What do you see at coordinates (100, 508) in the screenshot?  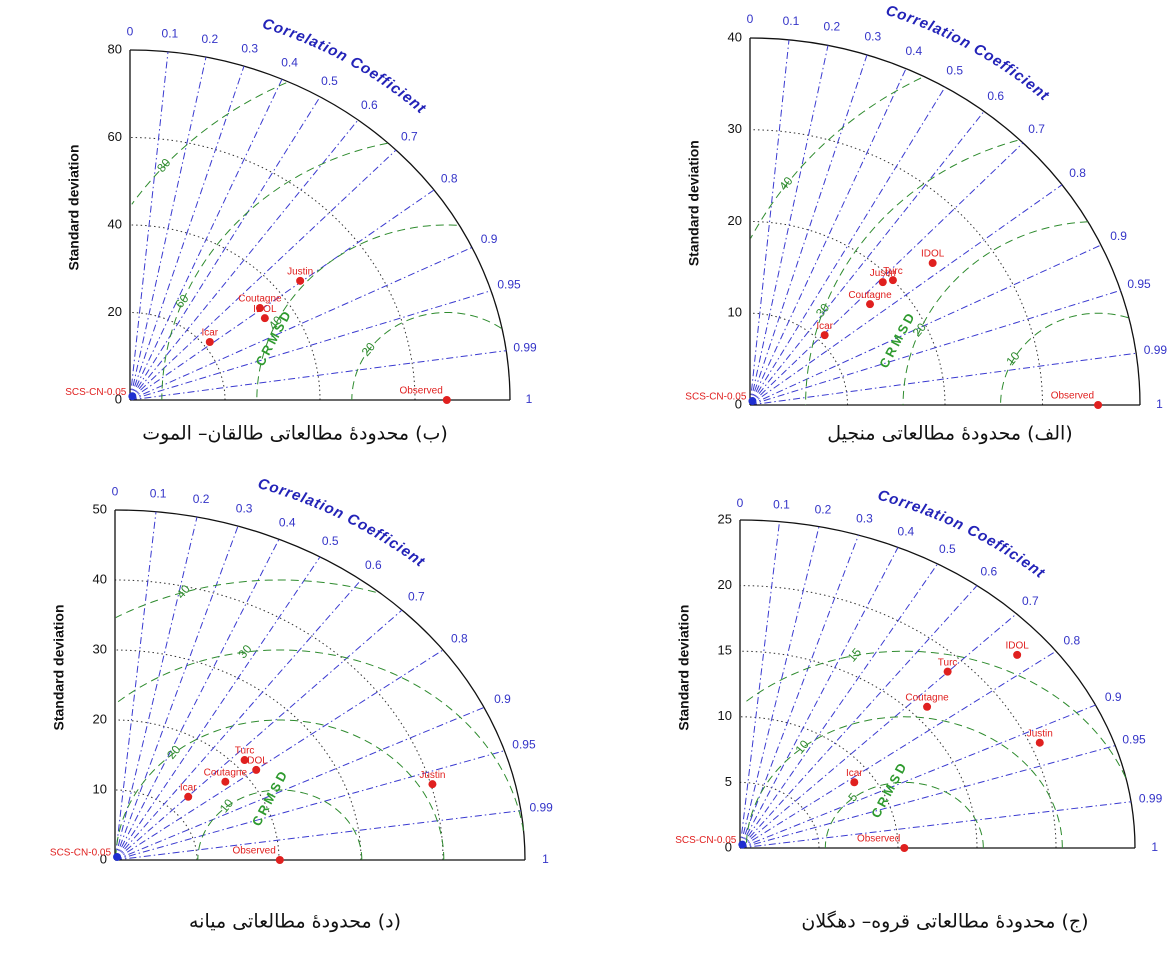 I see `y-tick-label: 50` at bounding box center [100, 508].